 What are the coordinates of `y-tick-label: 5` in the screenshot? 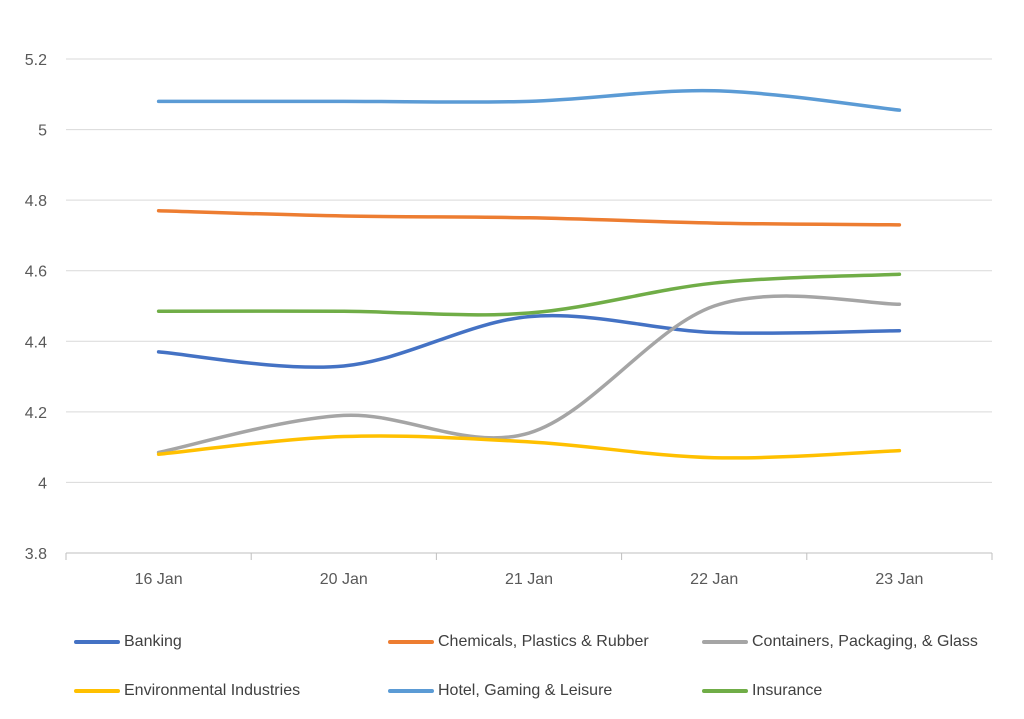 It's located at (42, 131).